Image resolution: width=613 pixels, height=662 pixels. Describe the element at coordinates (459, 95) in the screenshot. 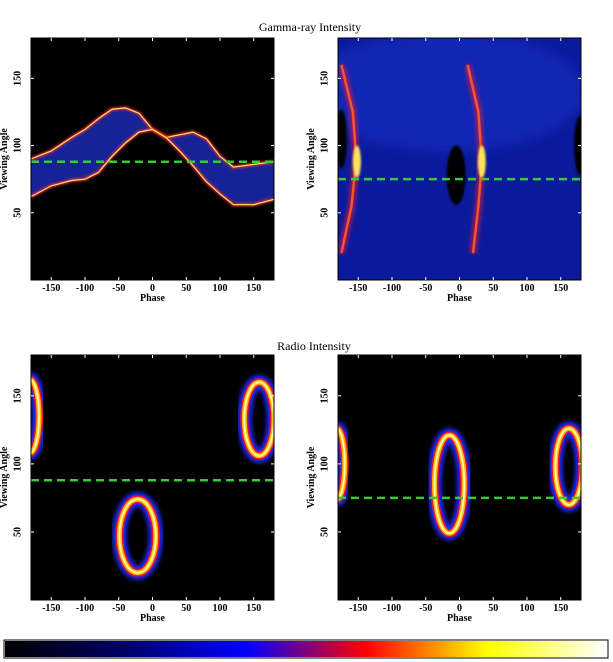

I see `diffuse-glow` at that location.